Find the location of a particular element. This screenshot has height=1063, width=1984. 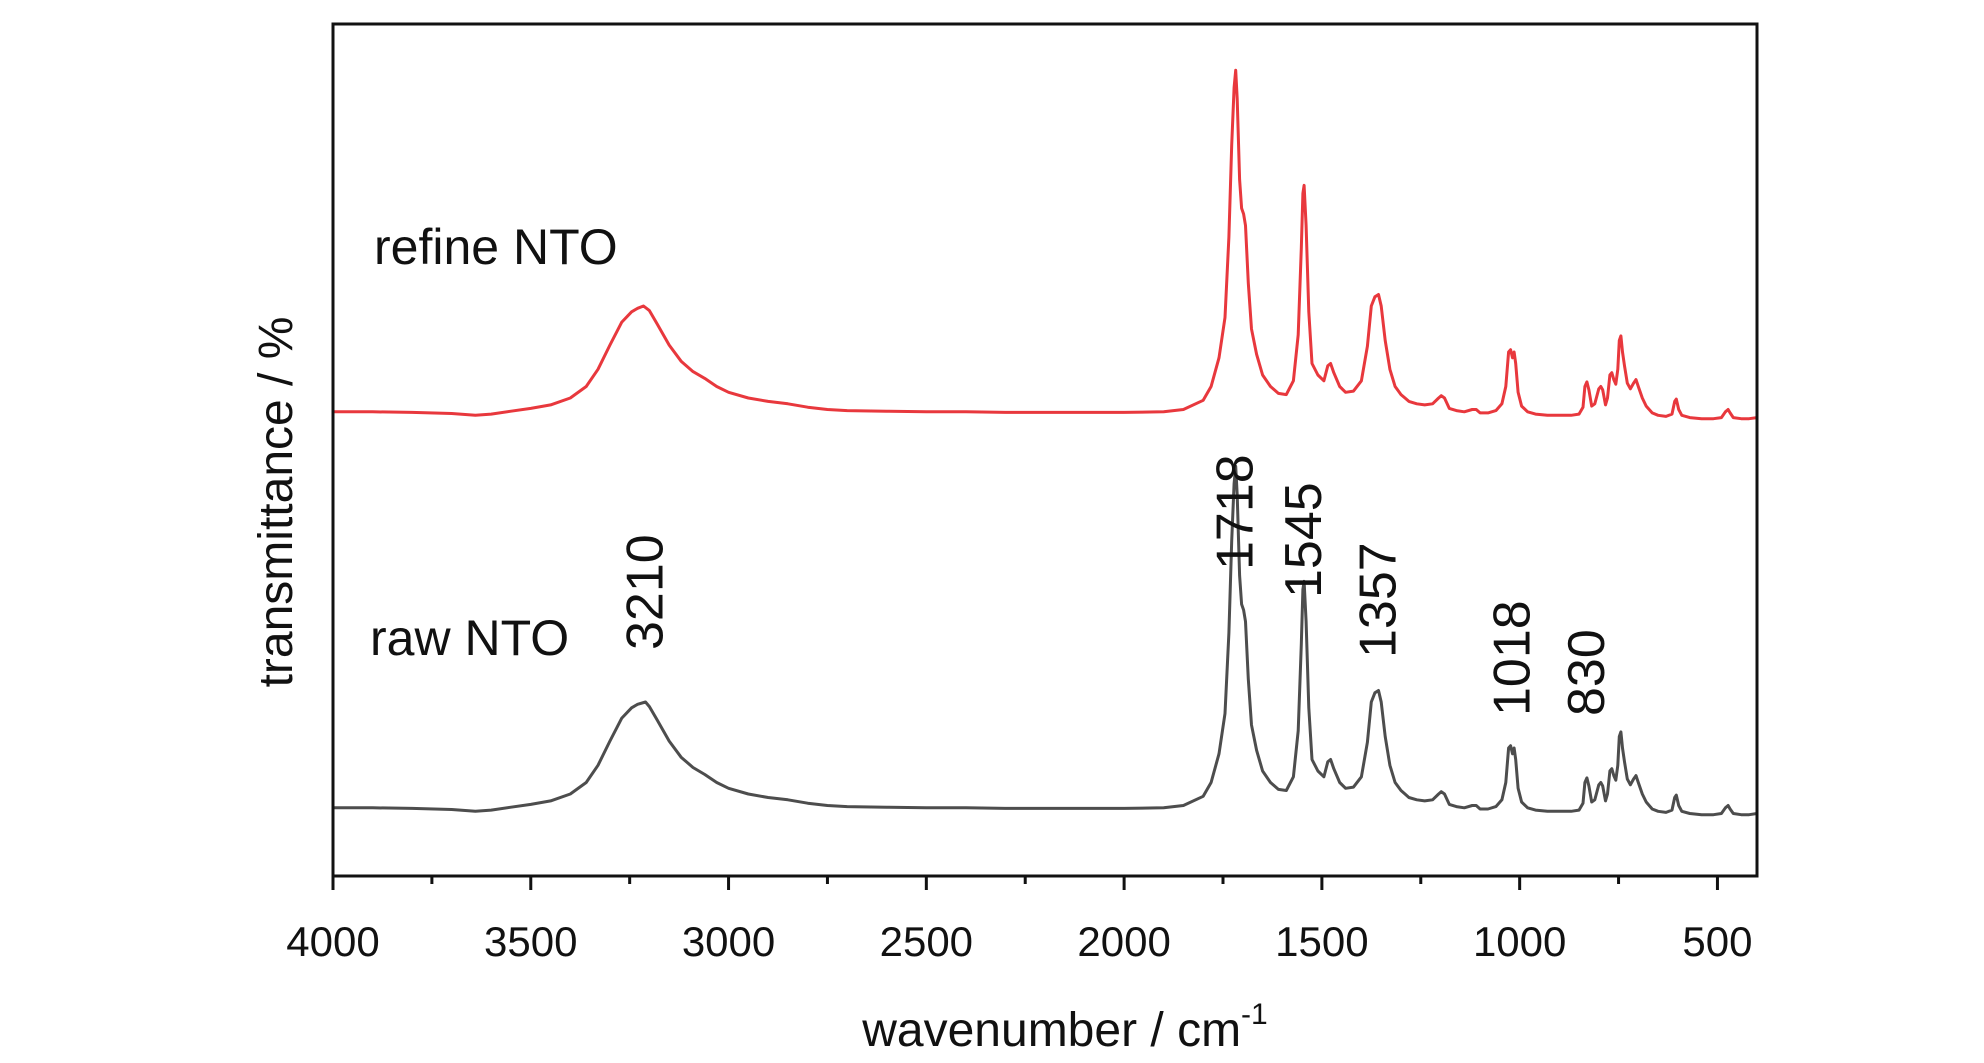

x-tick-label: 2500 is located at coordinates (926, 941).